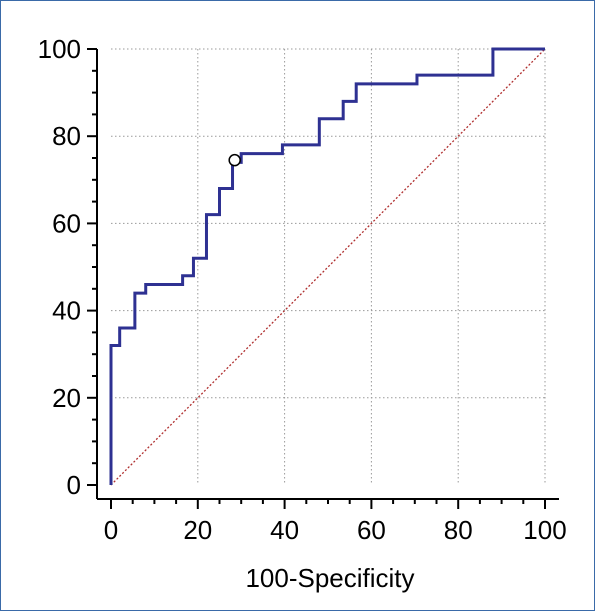 This screenshot has height=612, width=595. Describe the element at coordinates (329, 578) in the screenshot. I see `x-axis-title: 100-Specificity` at that location.